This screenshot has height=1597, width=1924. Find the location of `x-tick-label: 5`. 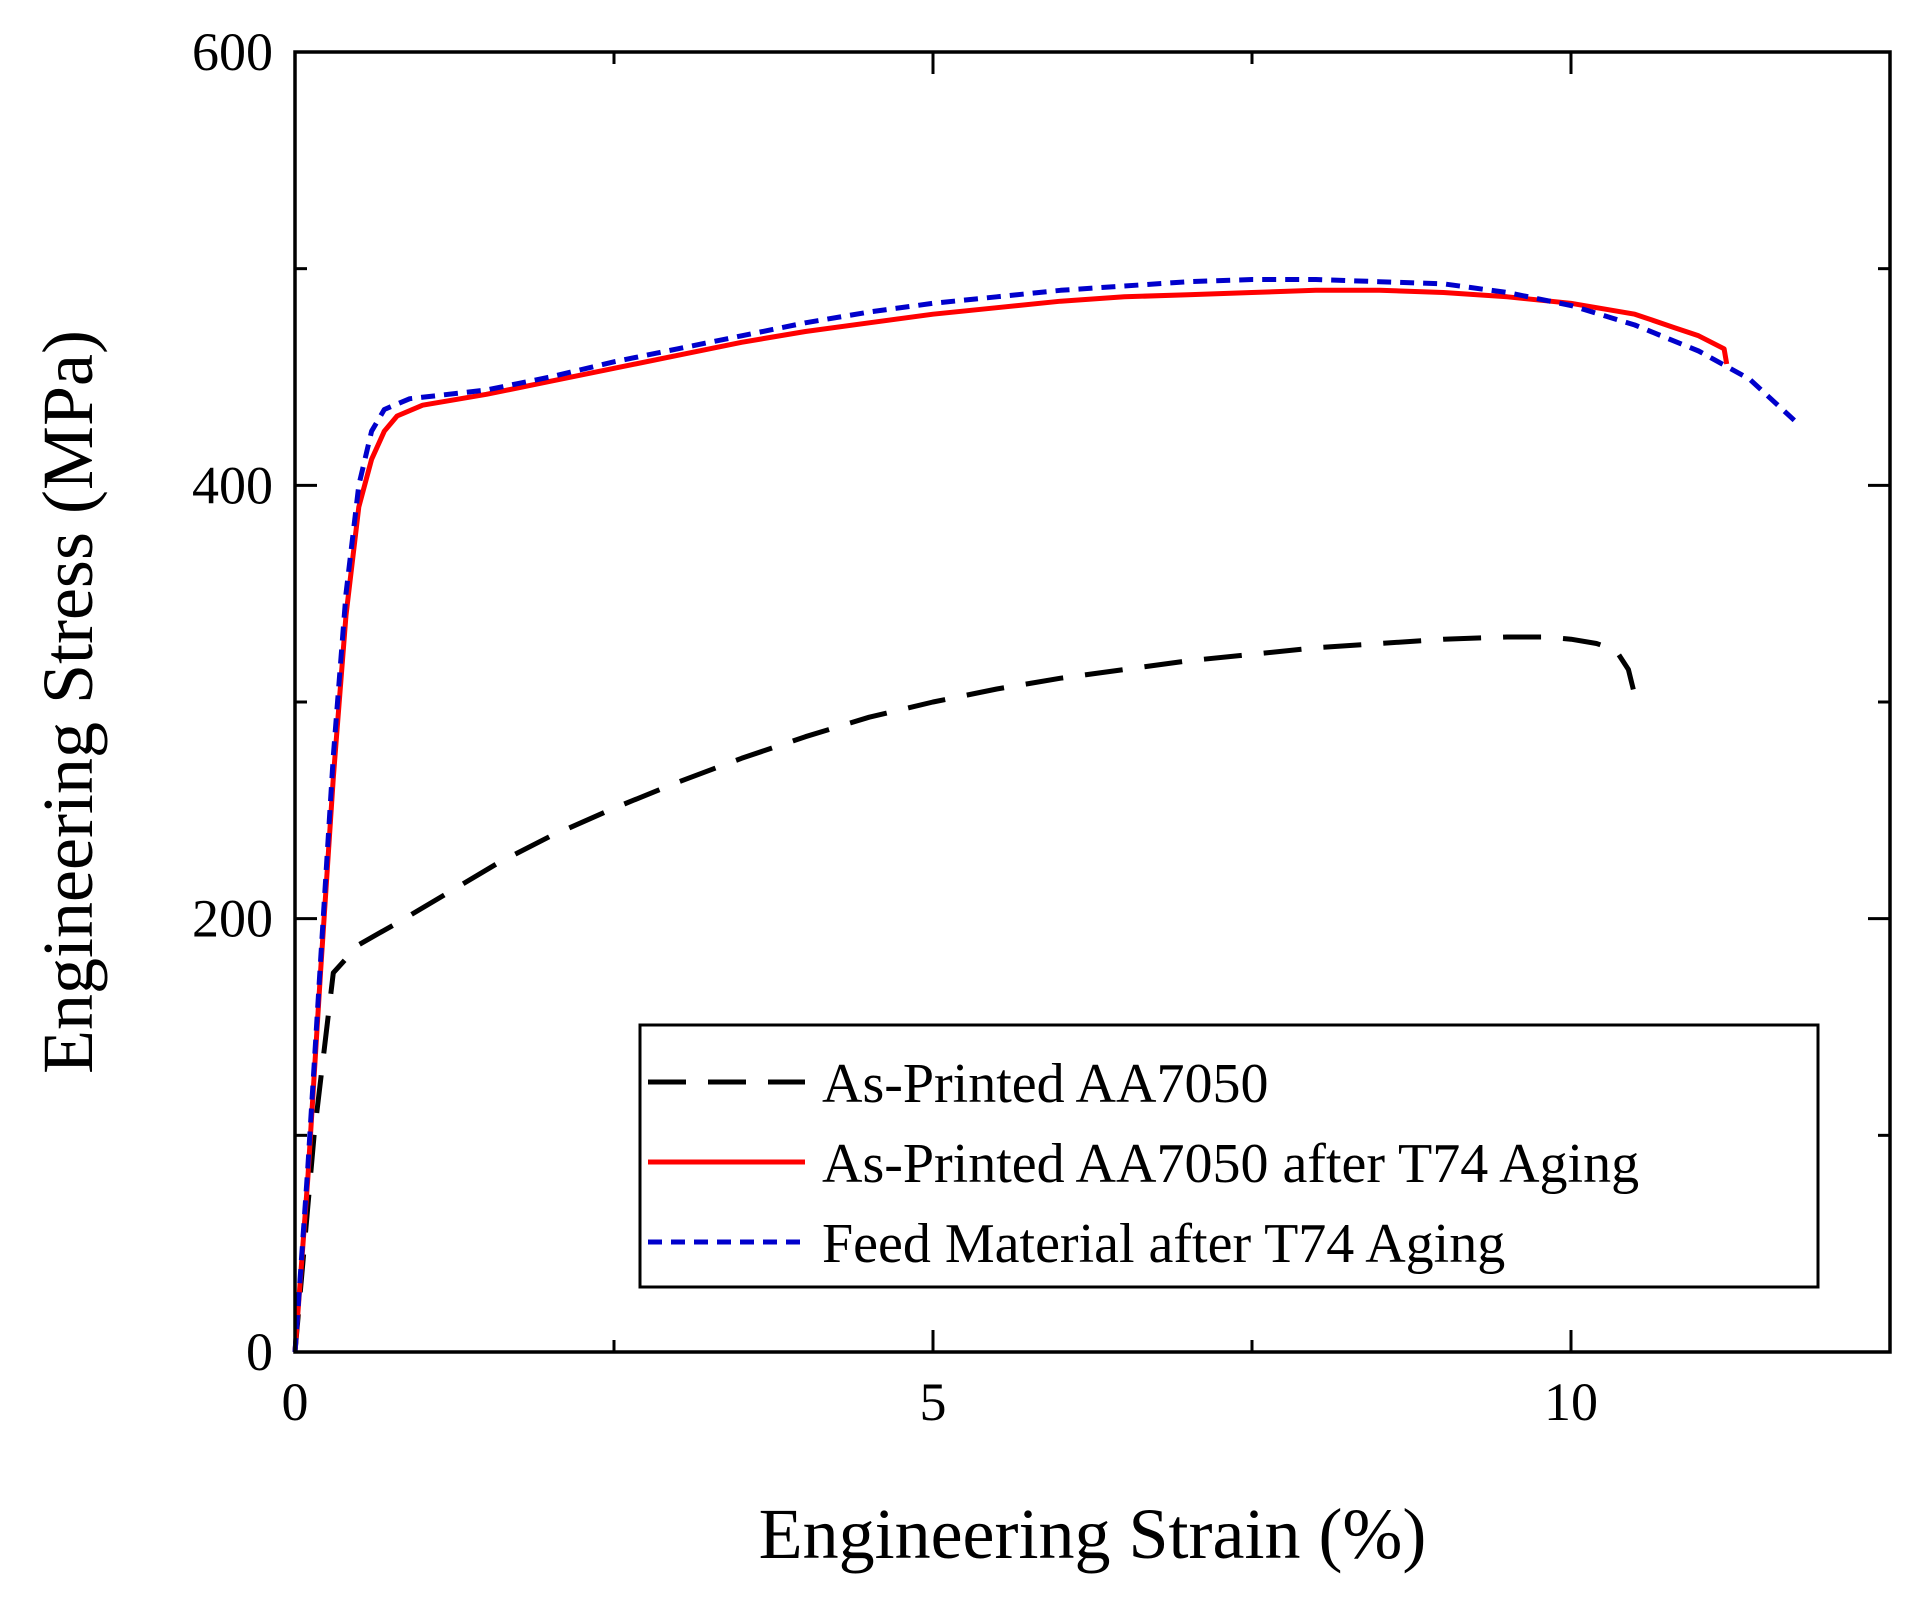

x-tick-label: 5 is located at coordinates (933, 1402).